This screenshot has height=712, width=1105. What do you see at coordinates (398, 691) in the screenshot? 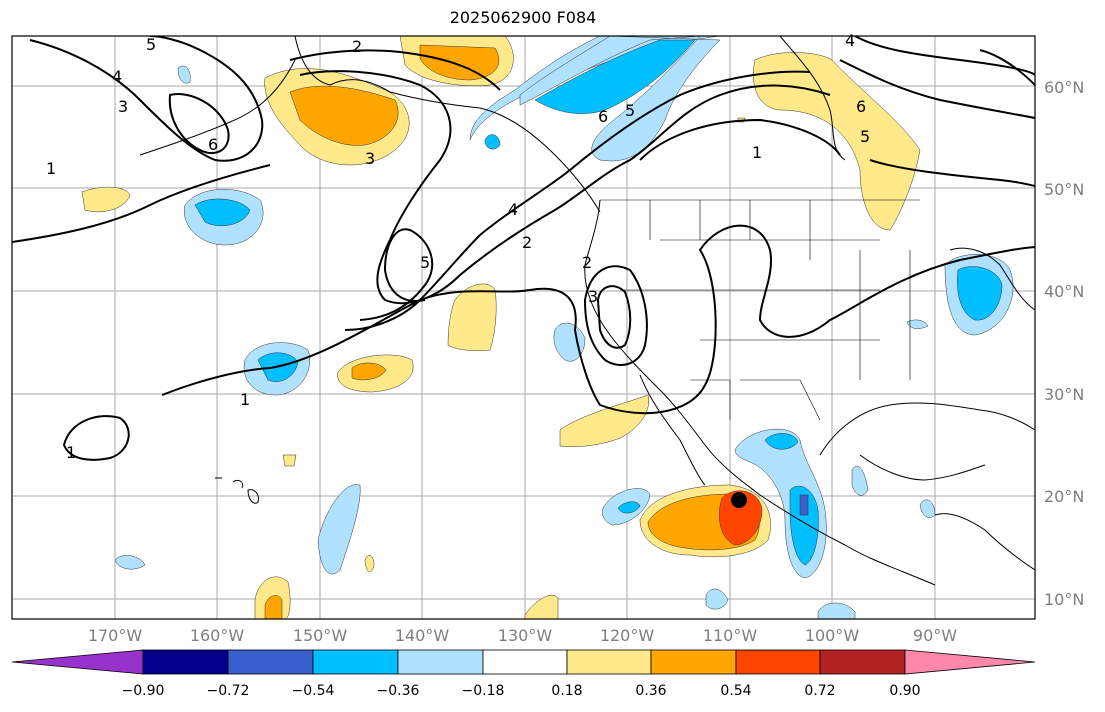
I see `colorbar-tick-label: −0.36` at bounding box center [398, 691].